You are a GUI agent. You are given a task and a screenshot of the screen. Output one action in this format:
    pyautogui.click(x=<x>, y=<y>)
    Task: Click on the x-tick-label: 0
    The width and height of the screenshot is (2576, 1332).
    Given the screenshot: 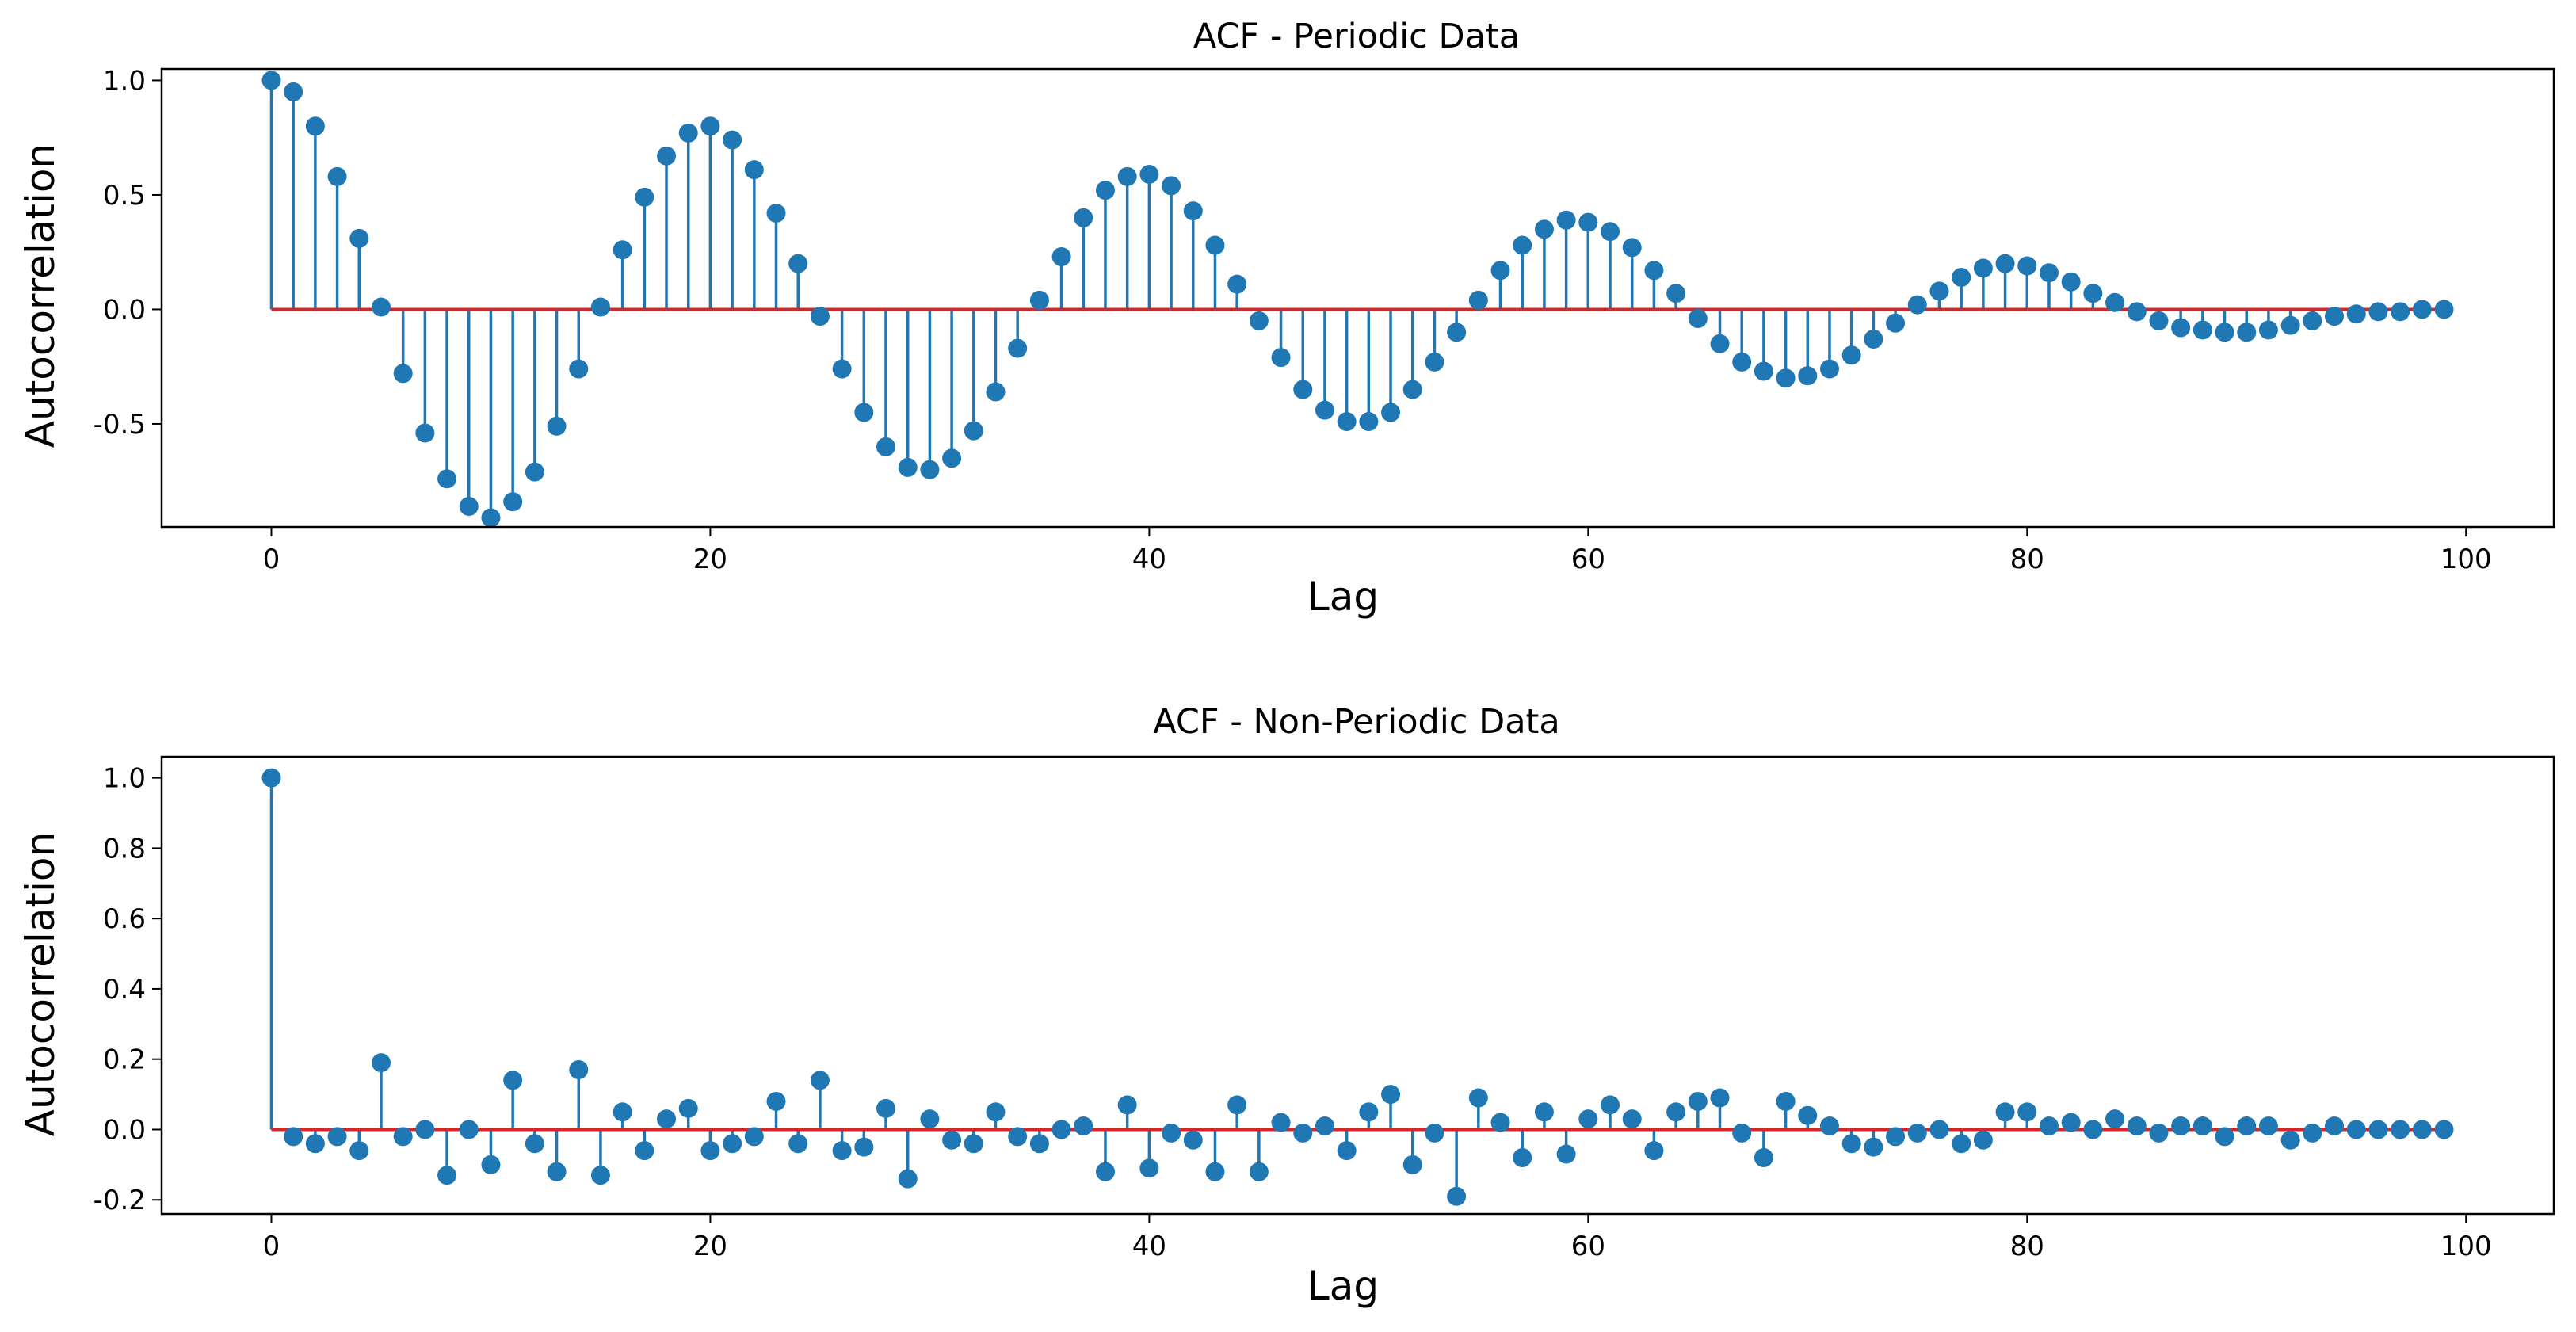 What is the action you would take?
    pyautogui.click(x=271, y=559)
    